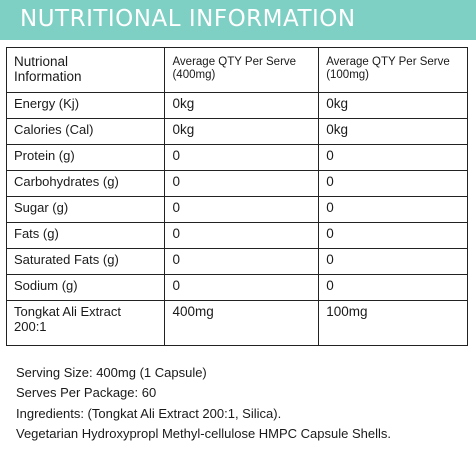  I want to click on cell-text: 100mg, so click(347, 311).